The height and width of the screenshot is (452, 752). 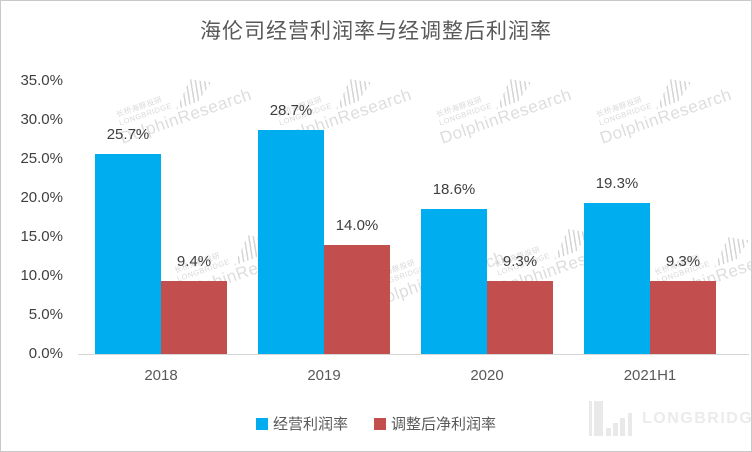 I want to click on y-axis-tick-label: 20.0%, so click(x=41, y=197).